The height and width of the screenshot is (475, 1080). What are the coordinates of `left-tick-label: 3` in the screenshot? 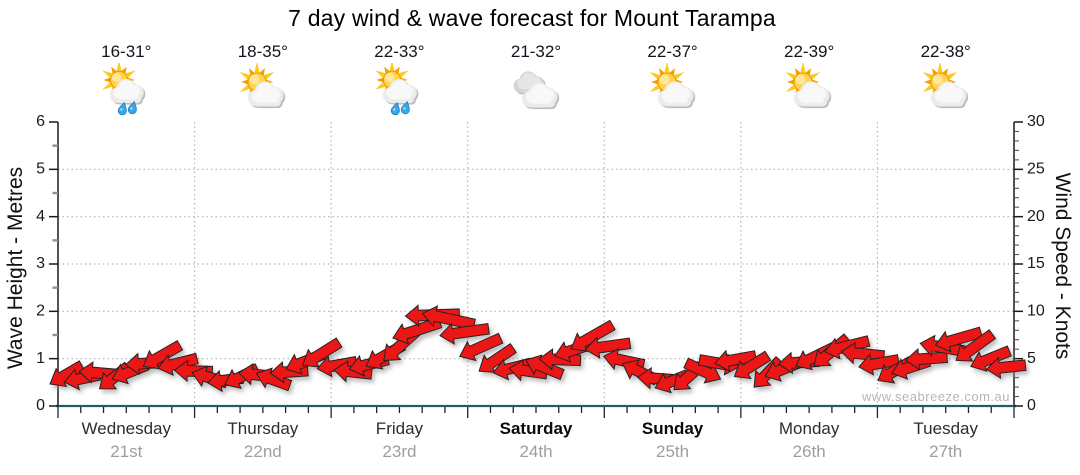 It's located at (40, 263).